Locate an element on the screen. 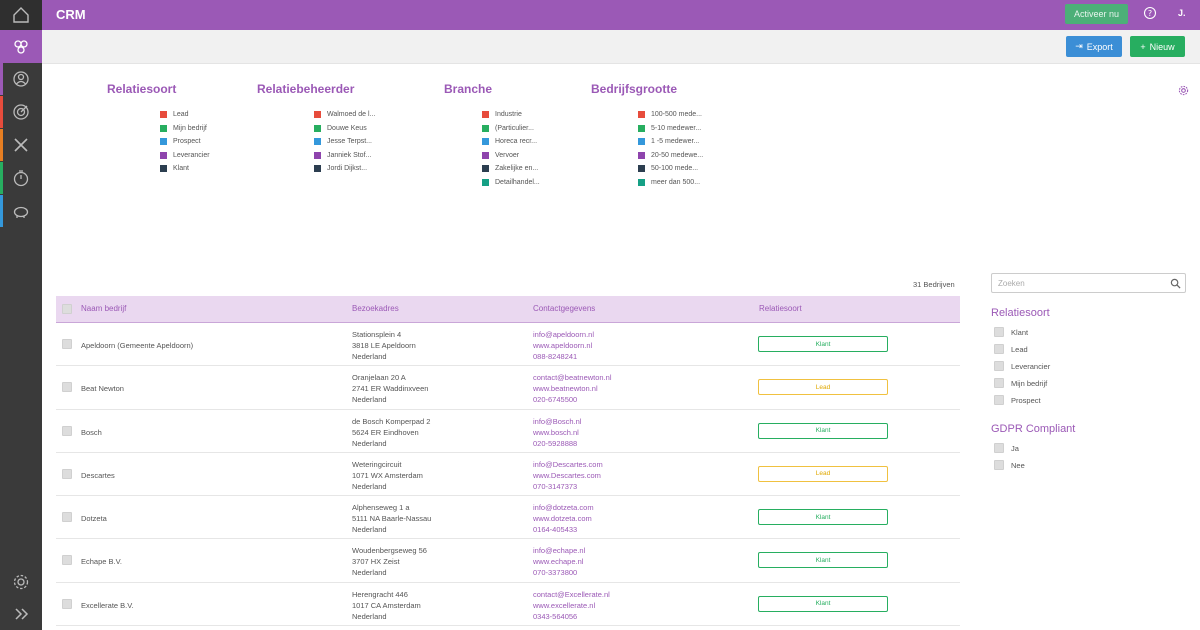  search-input: Zoeken is located at coordinates (1088, 283).